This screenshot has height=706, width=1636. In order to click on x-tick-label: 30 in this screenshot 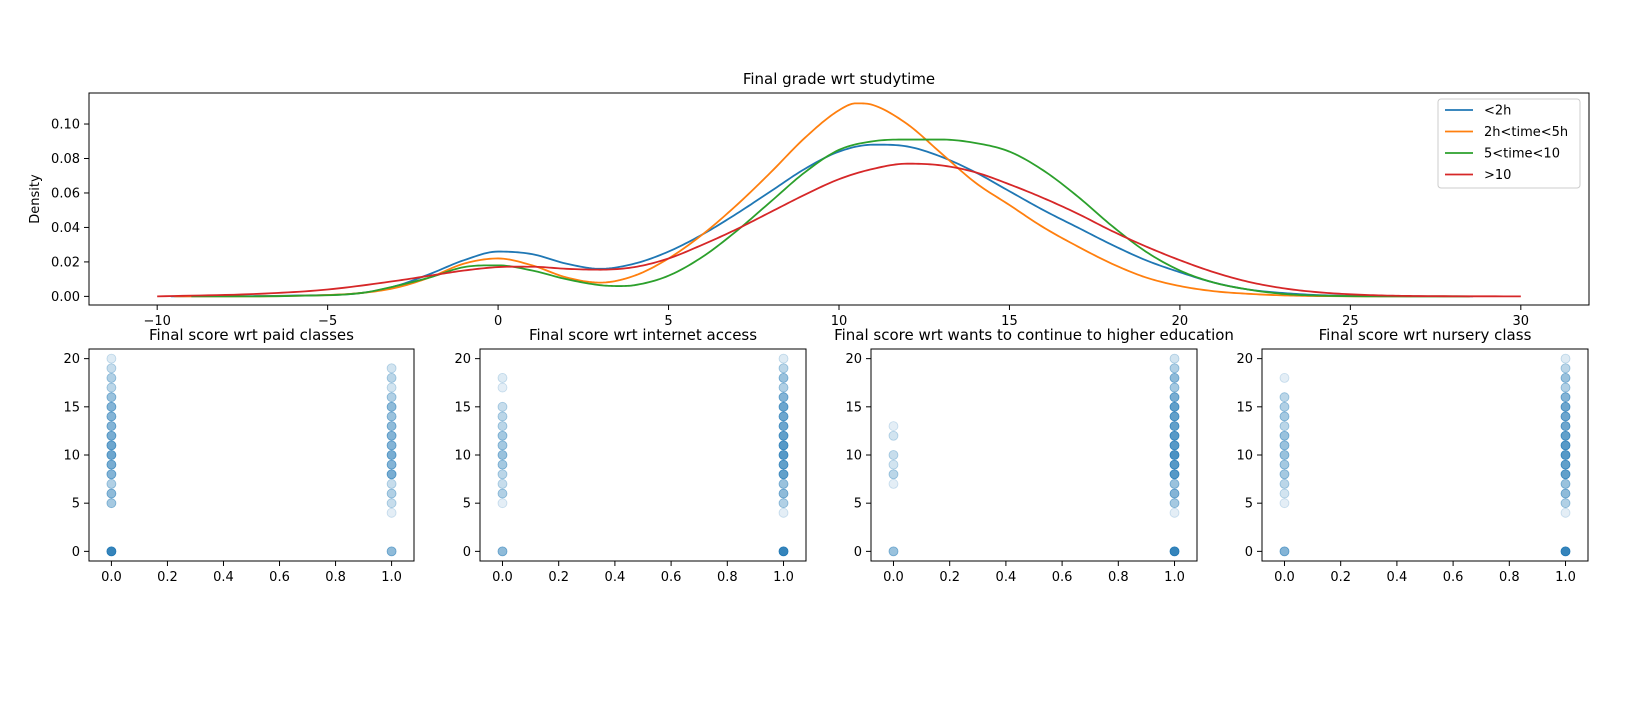, I will do `click(1521, 321)`.